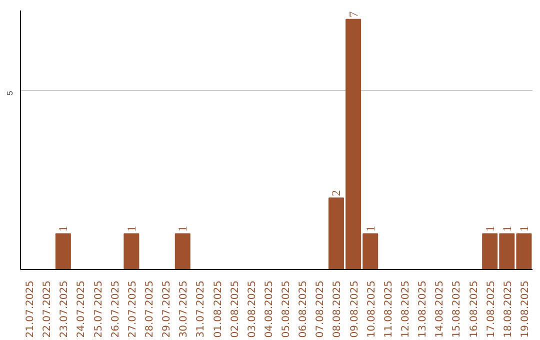 This screenshot has height=340, width=540. Describe the element at coordinates (116, 309) in the screenshot. I see `x-tick-label: 26.07.2025` at that location.